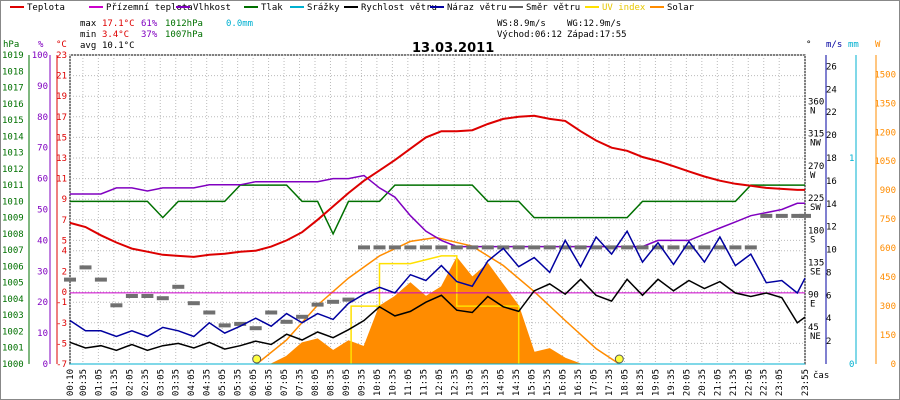 The height and width of the screenshot is (400, 900). Describe the element at coordinates (11, 45) in the screenshot. I see `unit-hpa: hPa` at that location.